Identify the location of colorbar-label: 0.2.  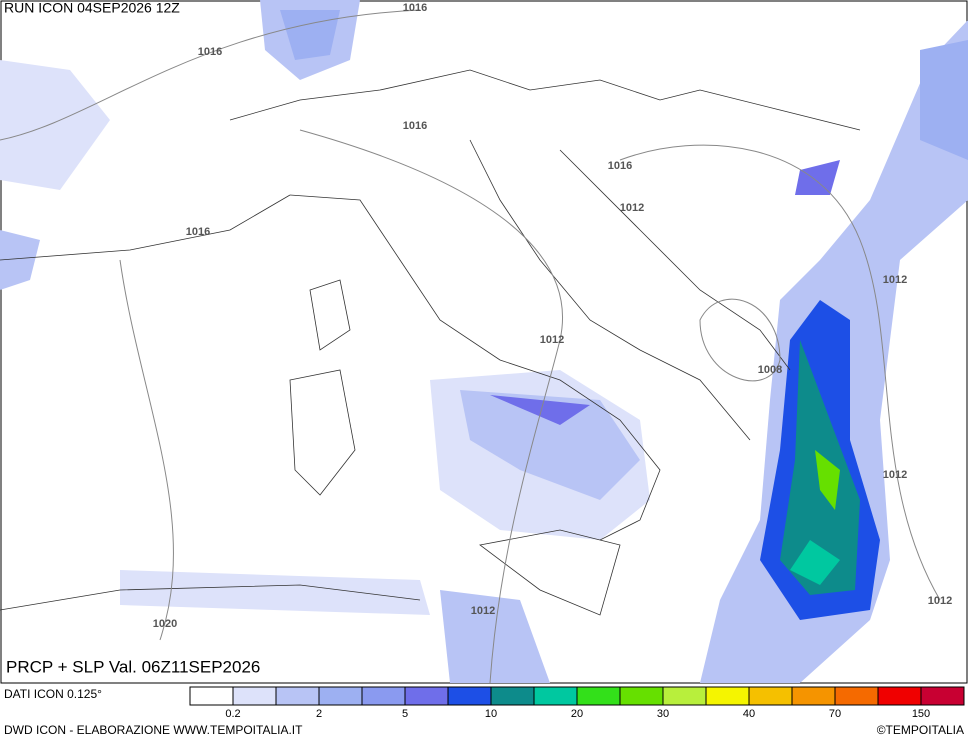
(232, 714).